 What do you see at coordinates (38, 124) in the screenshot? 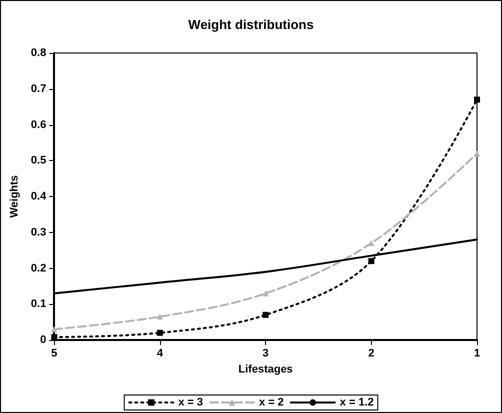
I see `y-tick-label: 0.6` at bounding box center [38, 124].